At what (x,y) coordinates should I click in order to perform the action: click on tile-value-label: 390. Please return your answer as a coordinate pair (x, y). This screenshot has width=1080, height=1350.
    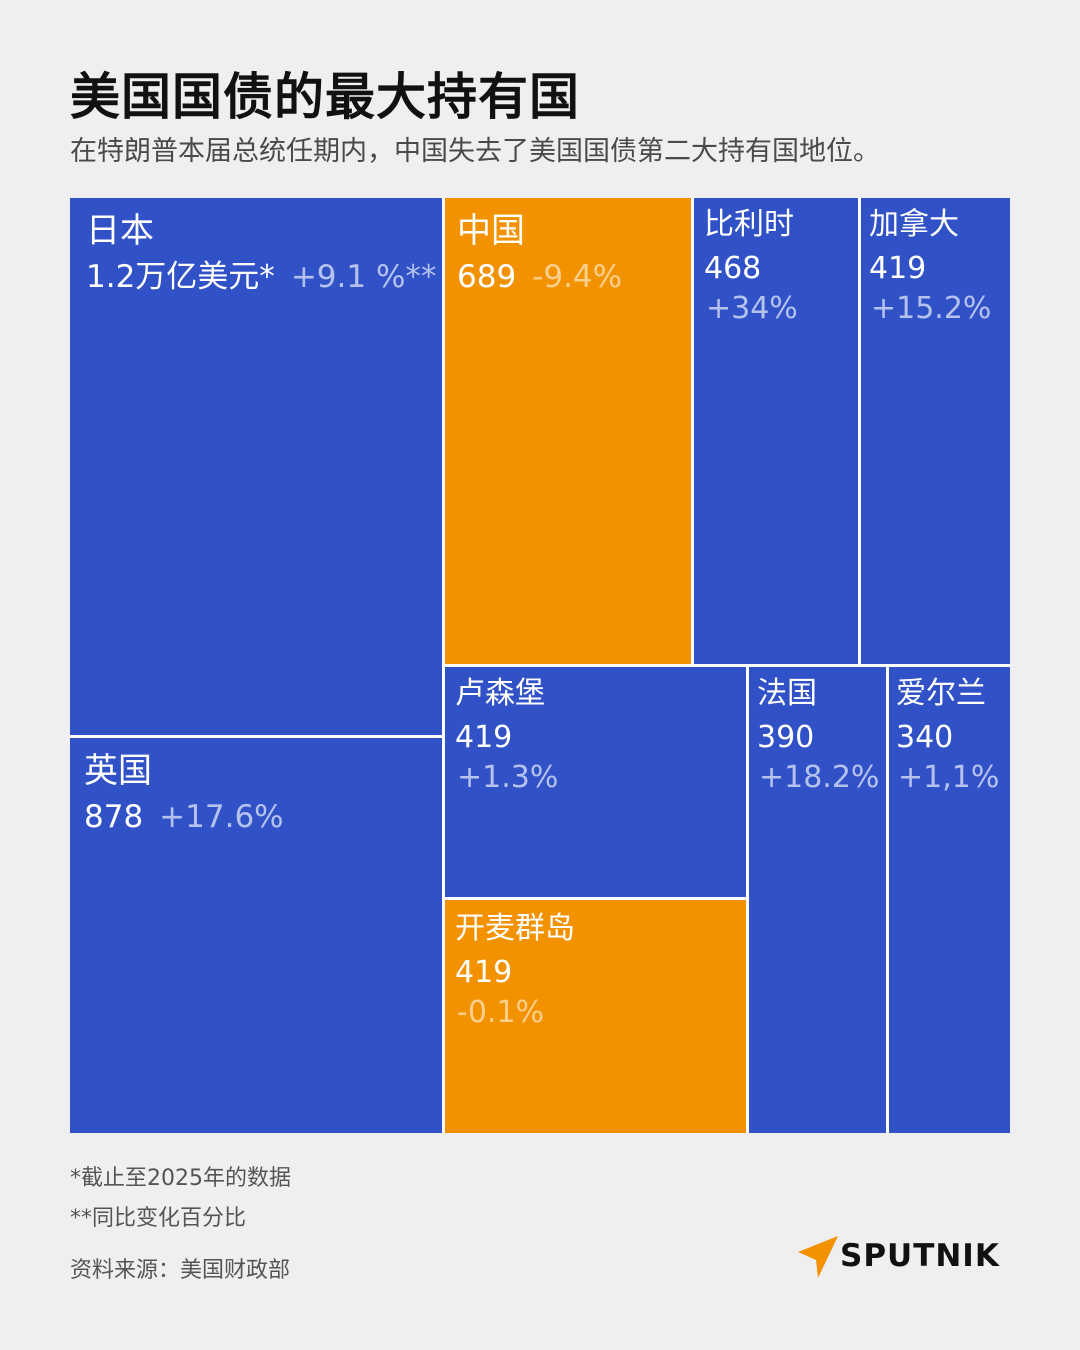
    Looking at the image, I should click on (786, 737).